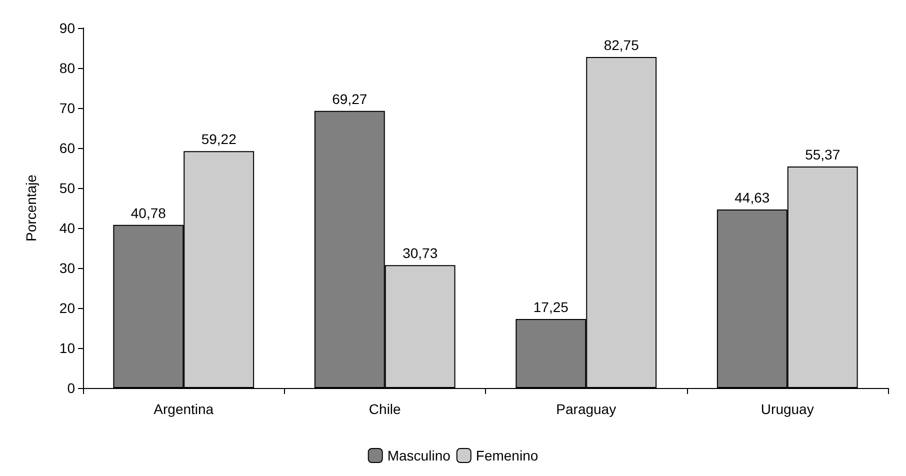 Image resolution: width=906 pixels, height=476 pixels. What do you see at coordinates (350, 98) in the screenshot?
I see `data-label: 69,27` at bounding box center [350, 98].